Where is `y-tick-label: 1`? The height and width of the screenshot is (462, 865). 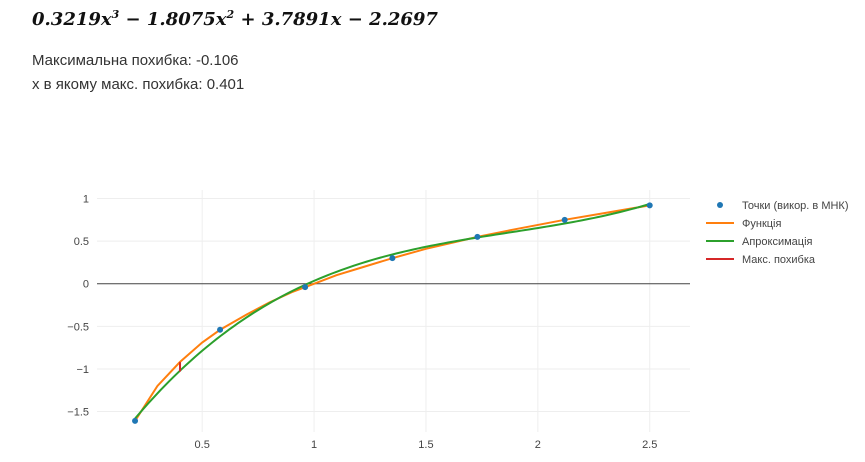 y-tick-label: 1 is located at coordinates (86, 200).